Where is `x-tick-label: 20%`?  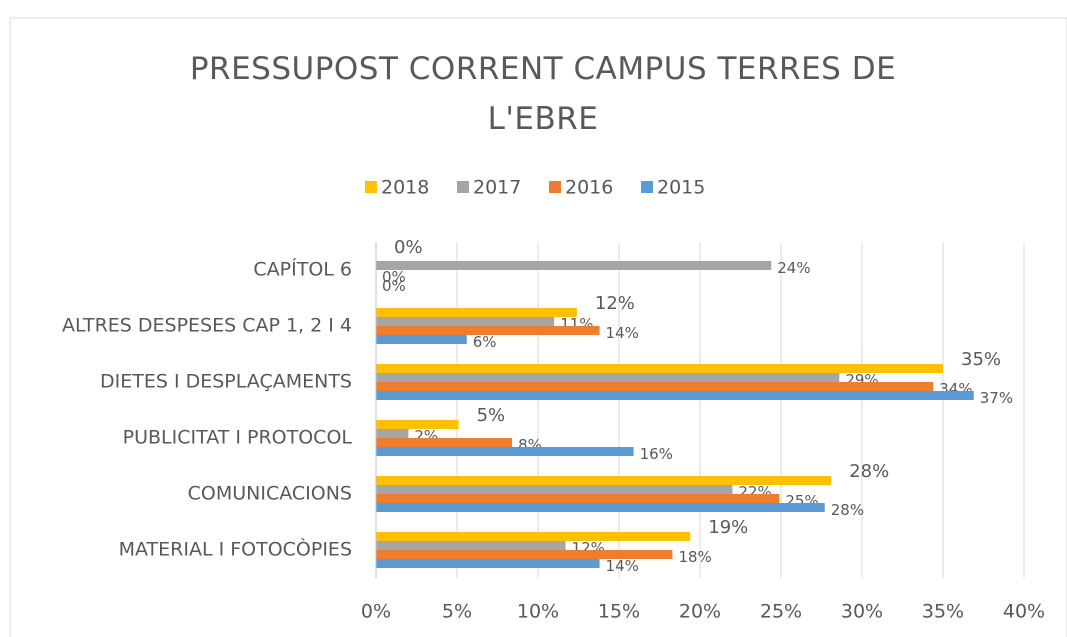
x-tick-label: 20% is located at coordinates (700, 612).